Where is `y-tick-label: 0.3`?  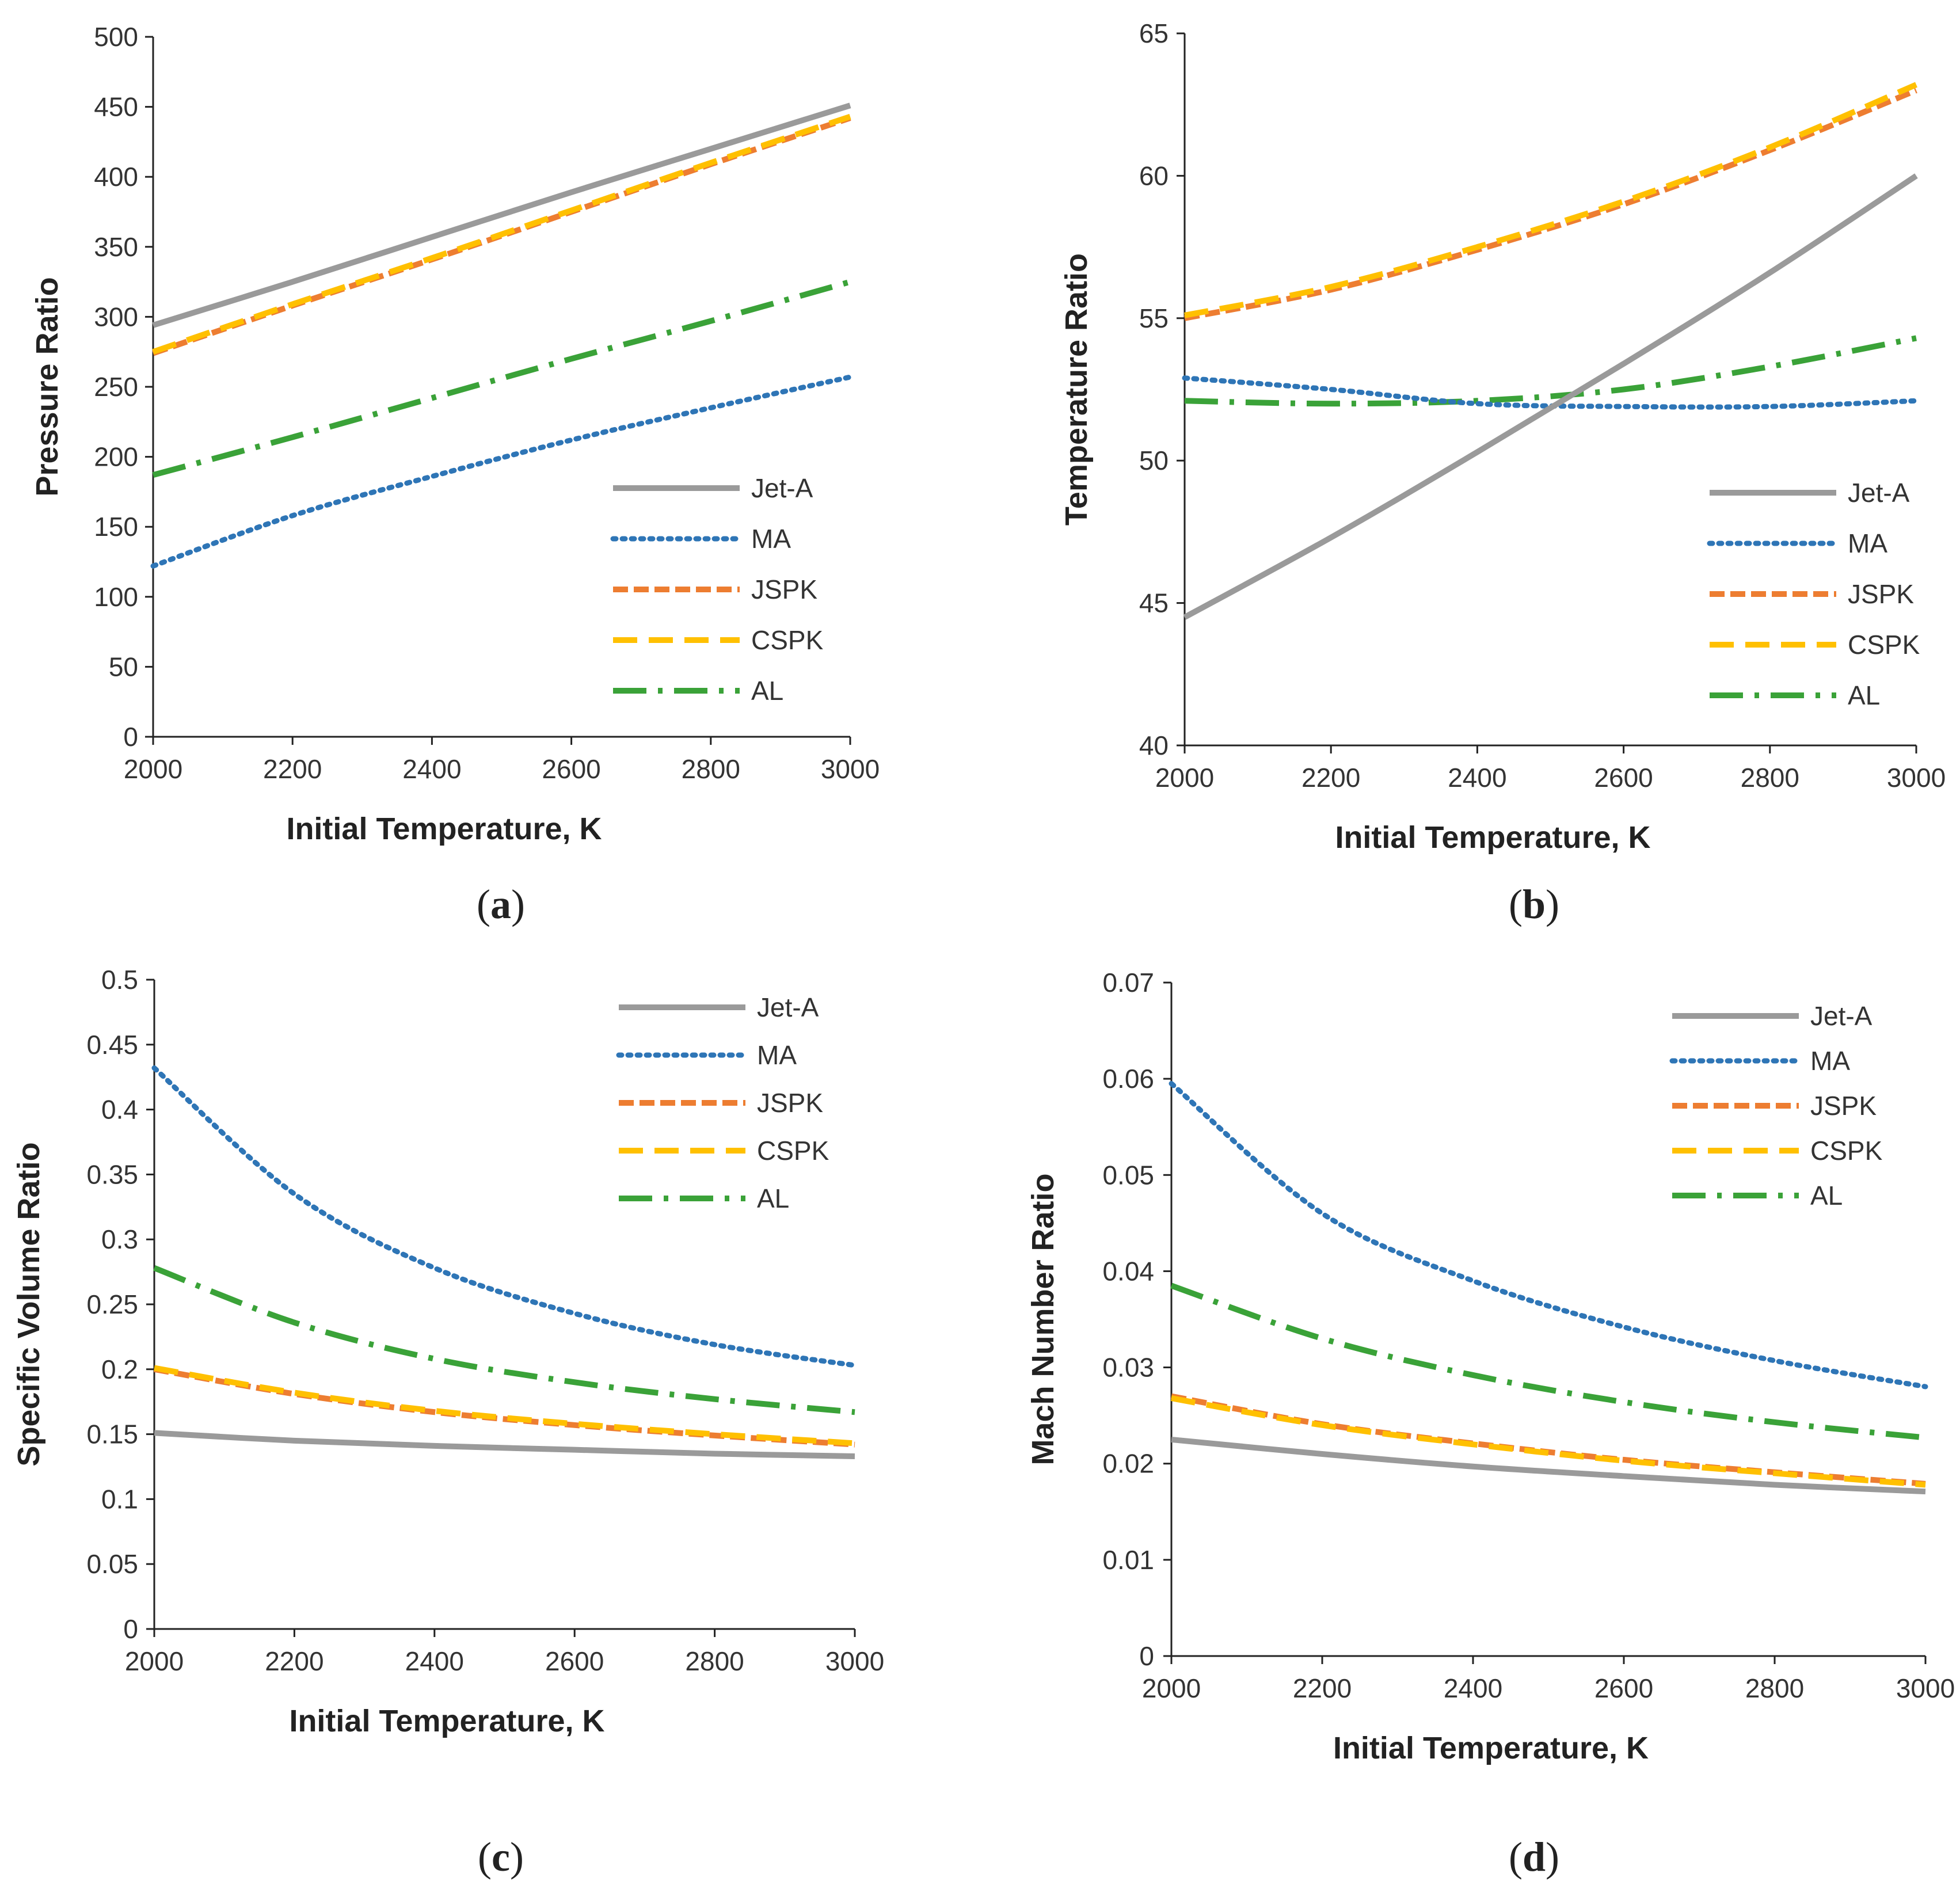
y-tick-label: 0.3 is located at coordinates (119, 1239).